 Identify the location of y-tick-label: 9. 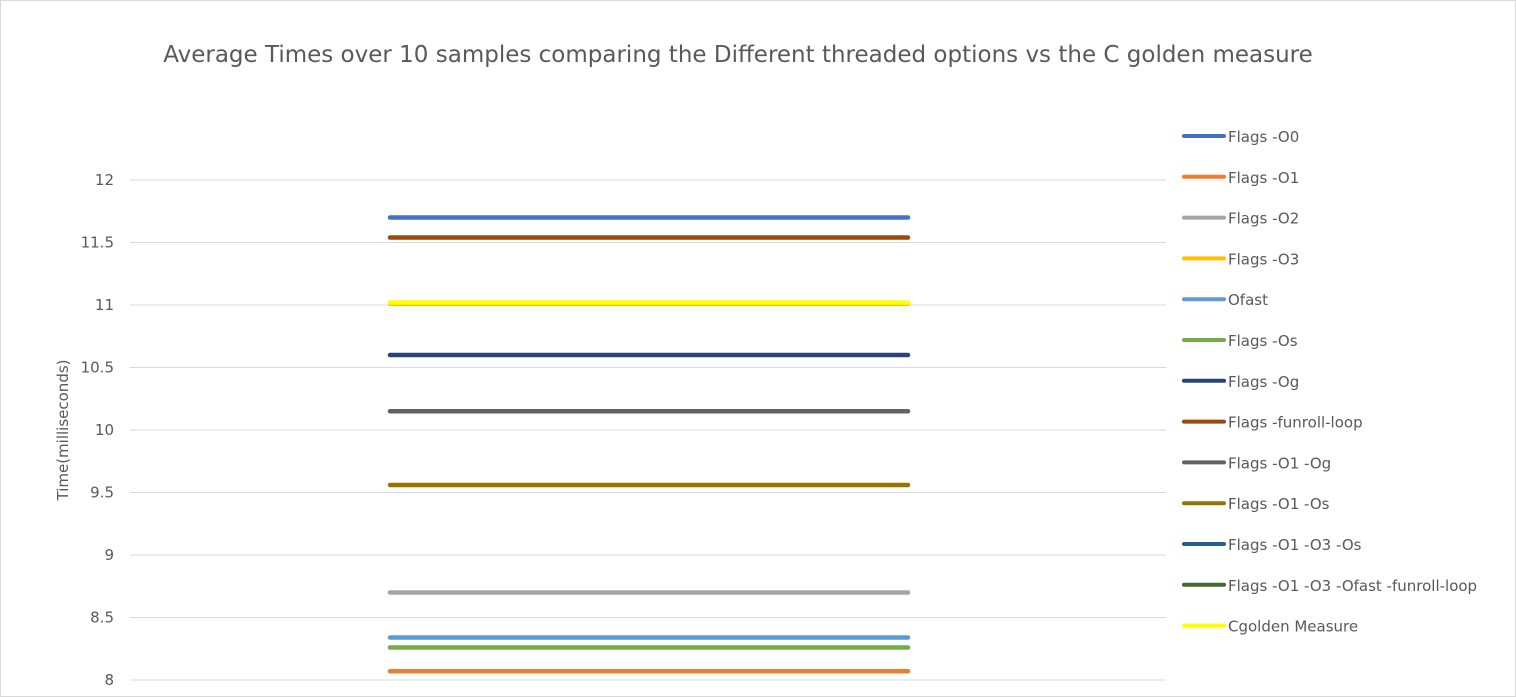
(109, 555).